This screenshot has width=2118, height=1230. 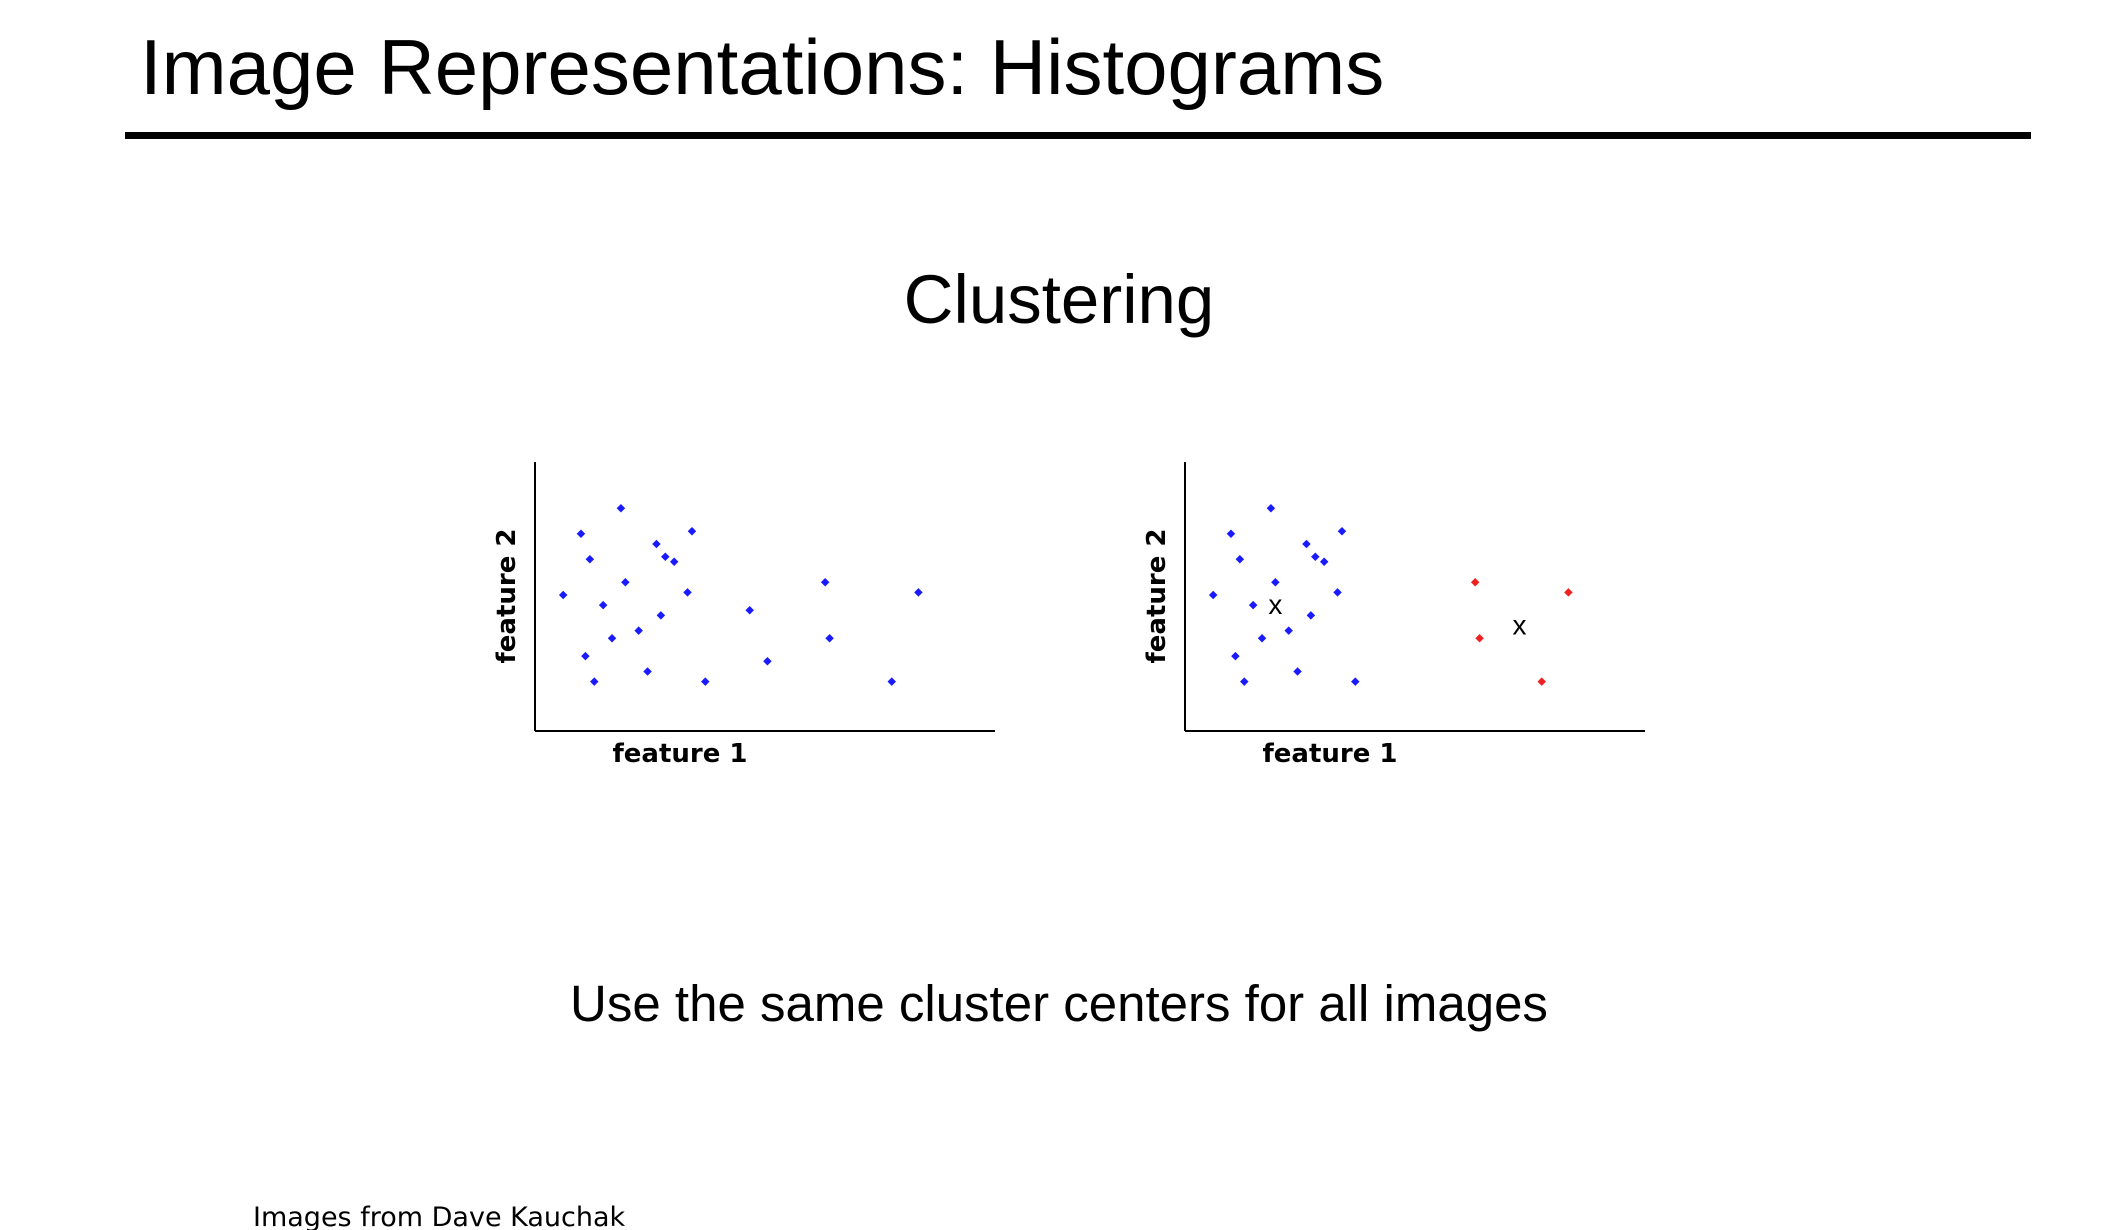 I want to click on scatter-plot-unclustered: feature 1 feature 2, so click(x=745, y=605).